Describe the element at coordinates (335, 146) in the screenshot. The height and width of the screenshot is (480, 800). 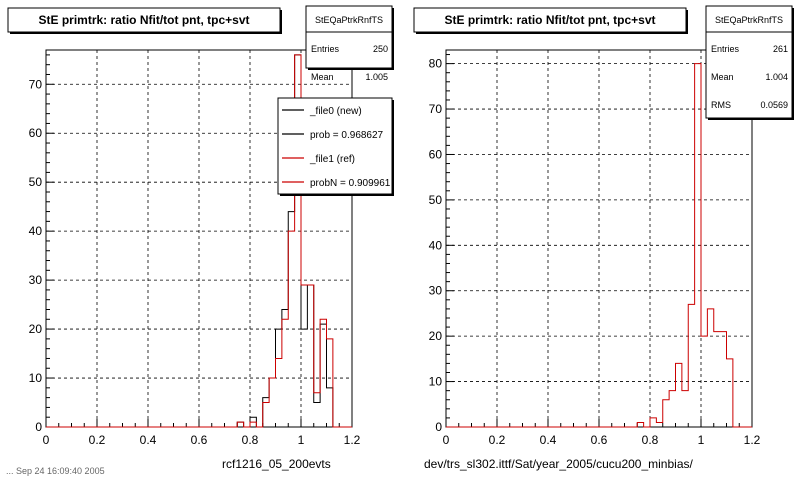
I see `legend-box` at that location.